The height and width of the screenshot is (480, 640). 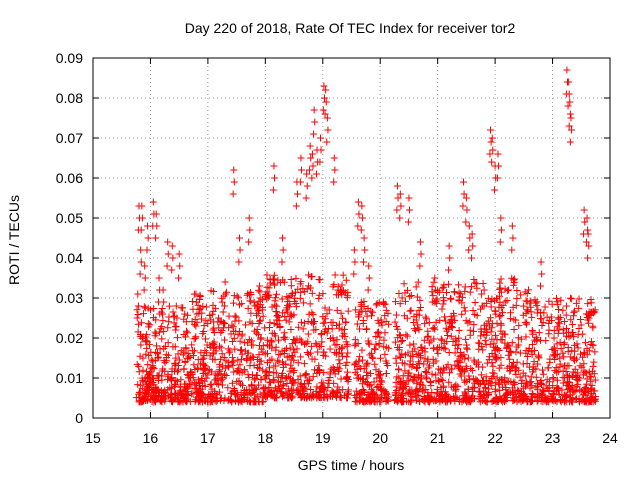 What do you see at coordinates (69, 338) in the screenshot?
I see `y-tick-label: 0.02` at bounding box center [69, 338].